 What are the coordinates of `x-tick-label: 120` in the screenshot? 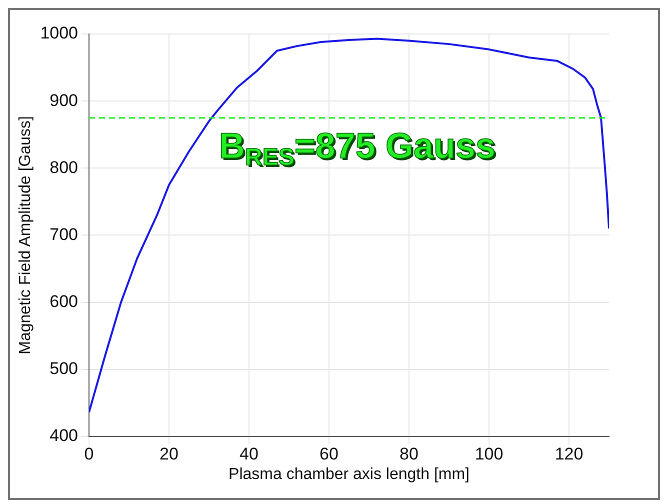 It's located at (569, 454).